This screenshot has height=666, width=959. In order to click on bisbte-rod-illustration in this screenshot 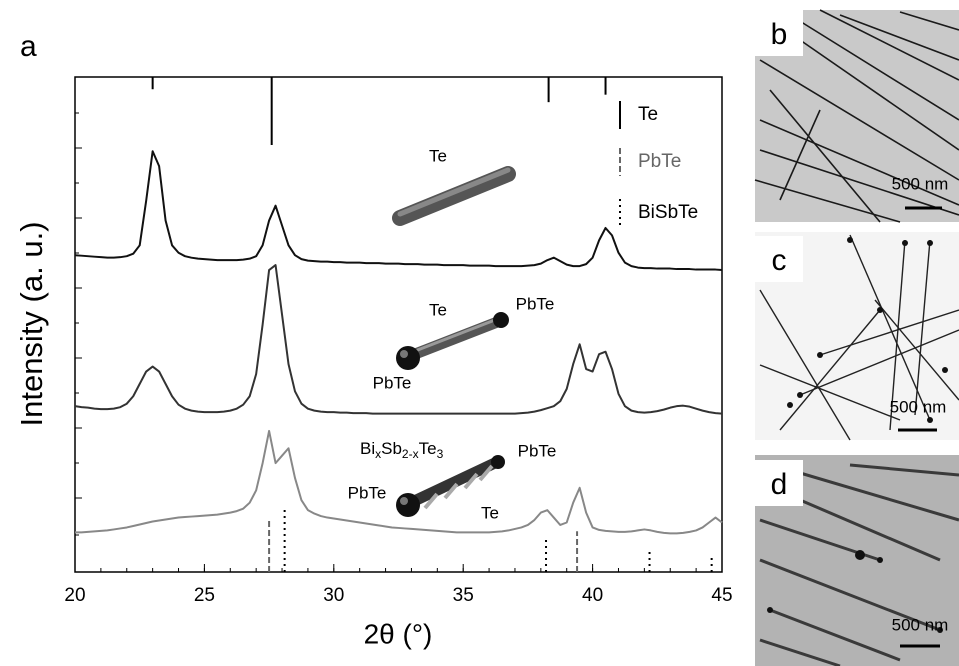, I will do `click(450, 486)`.